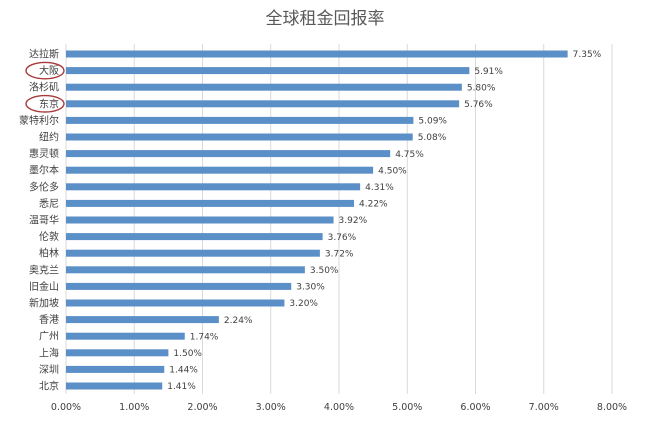 The width and height of the screenshot is (654, 430). I want to click on category-label: 香港, so click(49, 320).